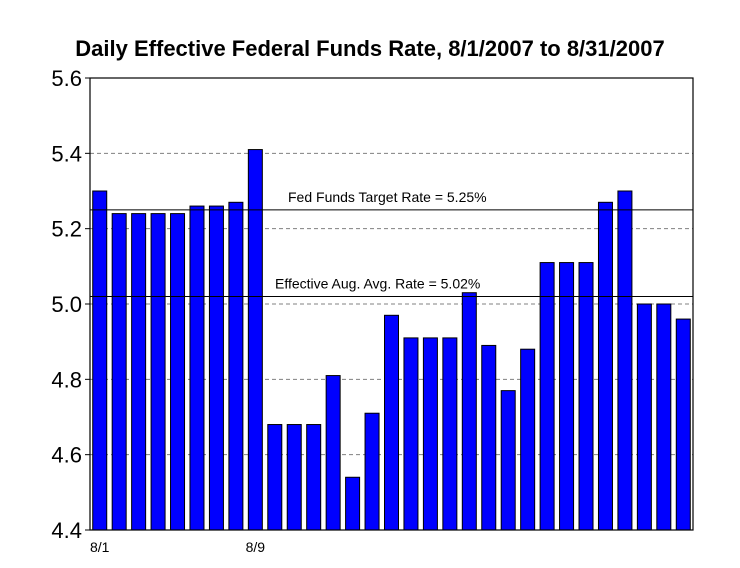 Image resolution: width=740 pixels, height=568 pixels. What do you see at coordinates (66, 530) in the screenshot?
I see `y-tick-label: 4.4` at bounding box center [66, 530].